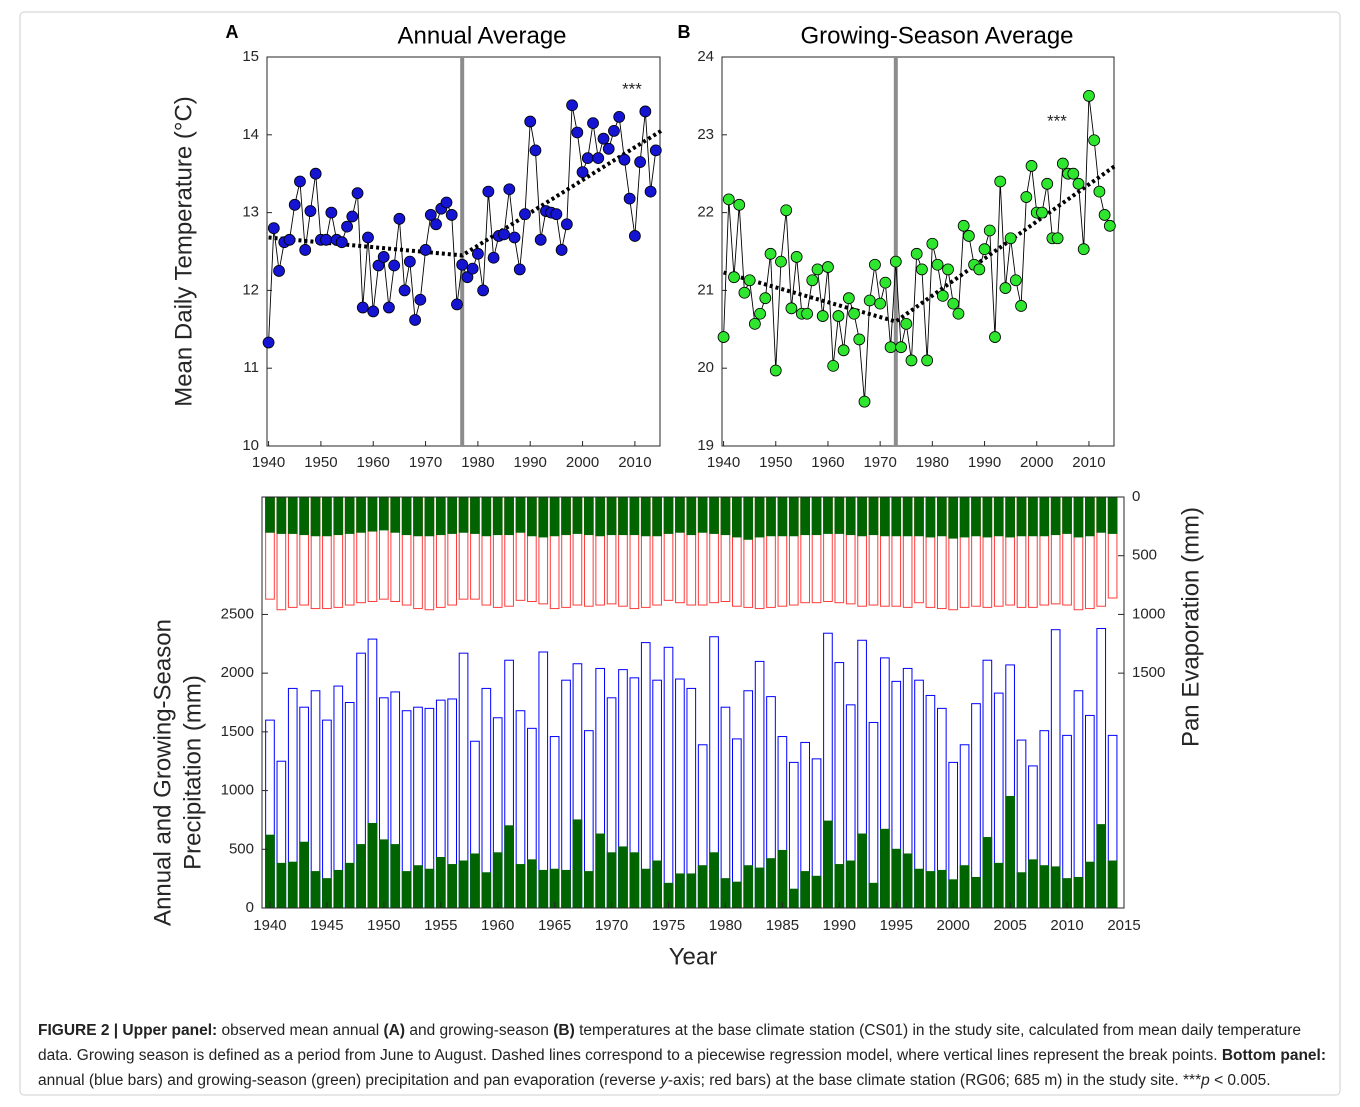  I want to click on x-tick-label: 2015, so click(1123, 925).